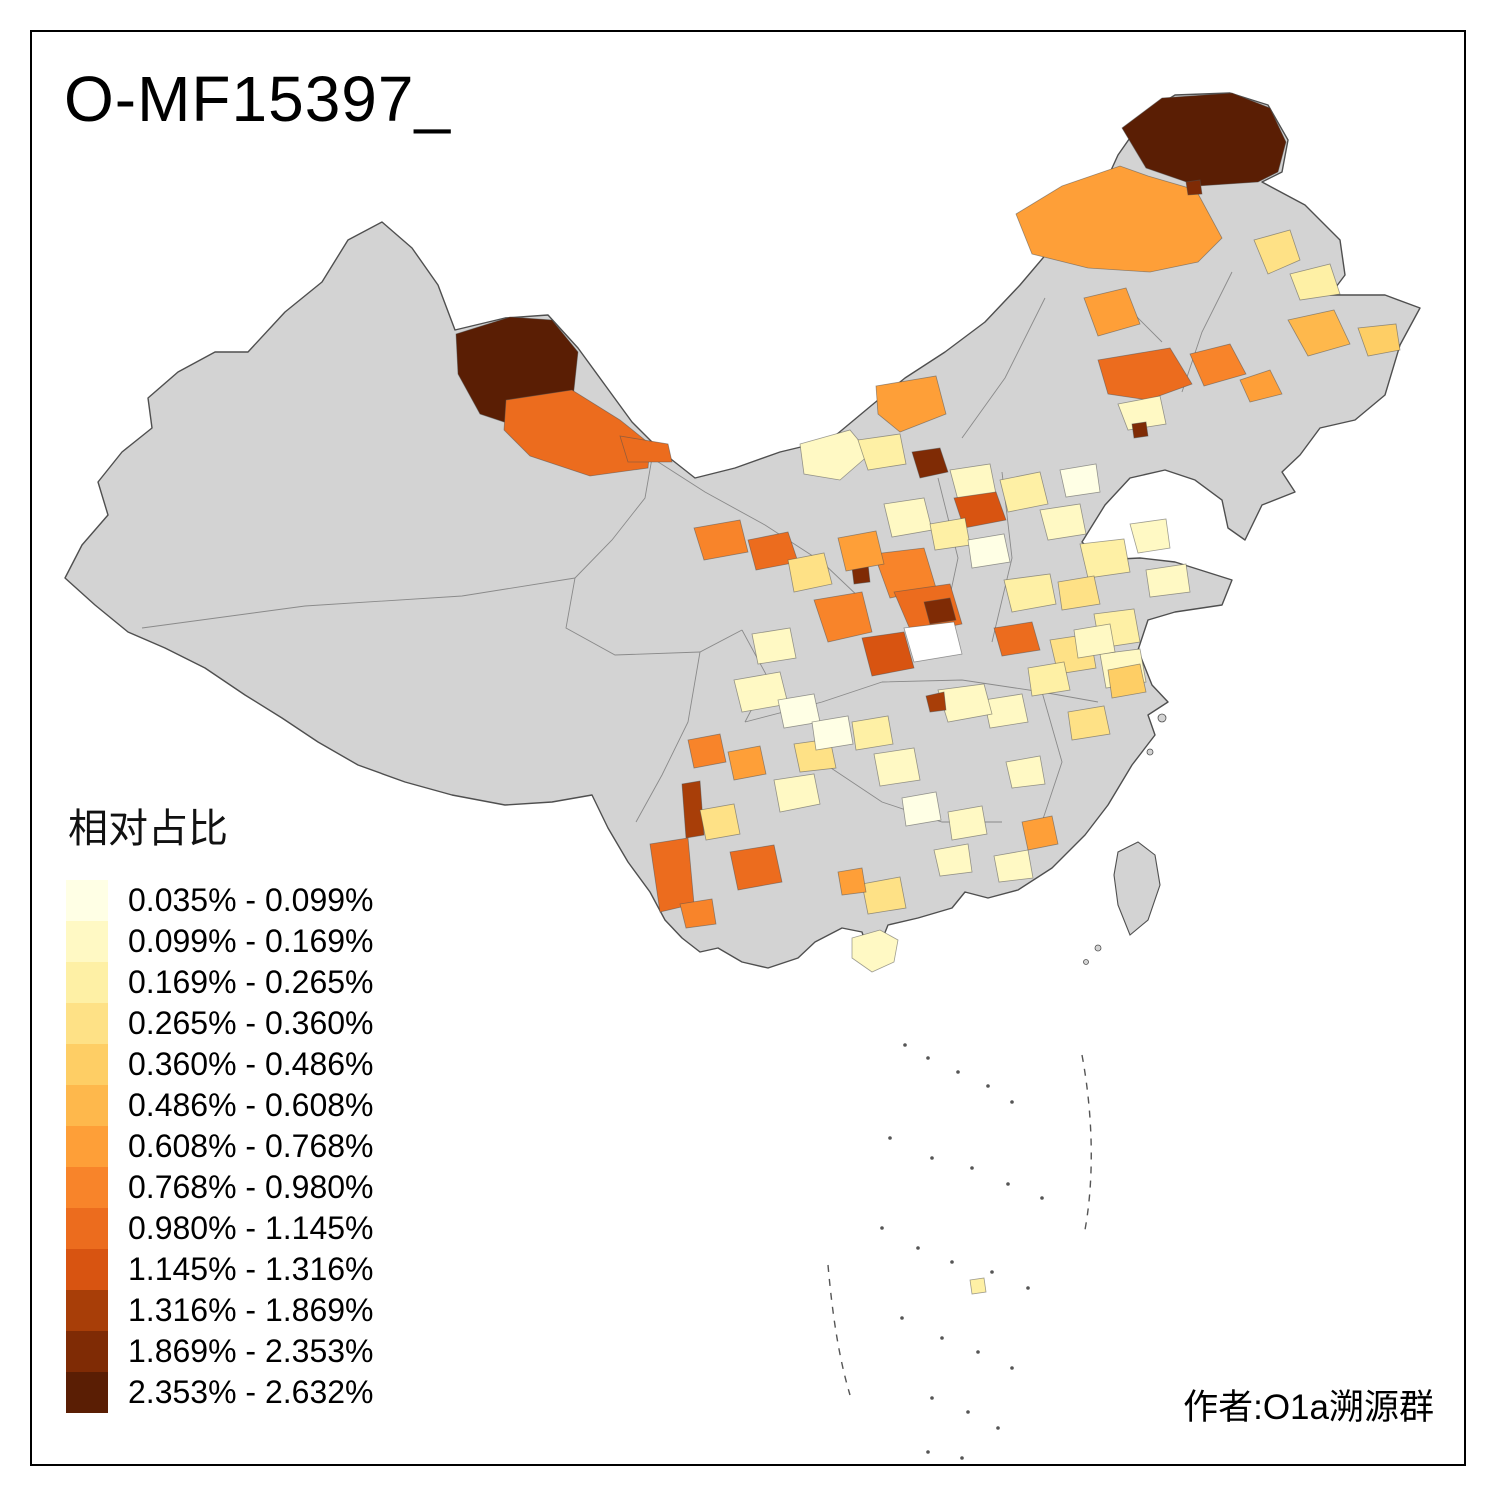  I want to click on legend-label: 0.035% - 0.099%, so click(251, 900).